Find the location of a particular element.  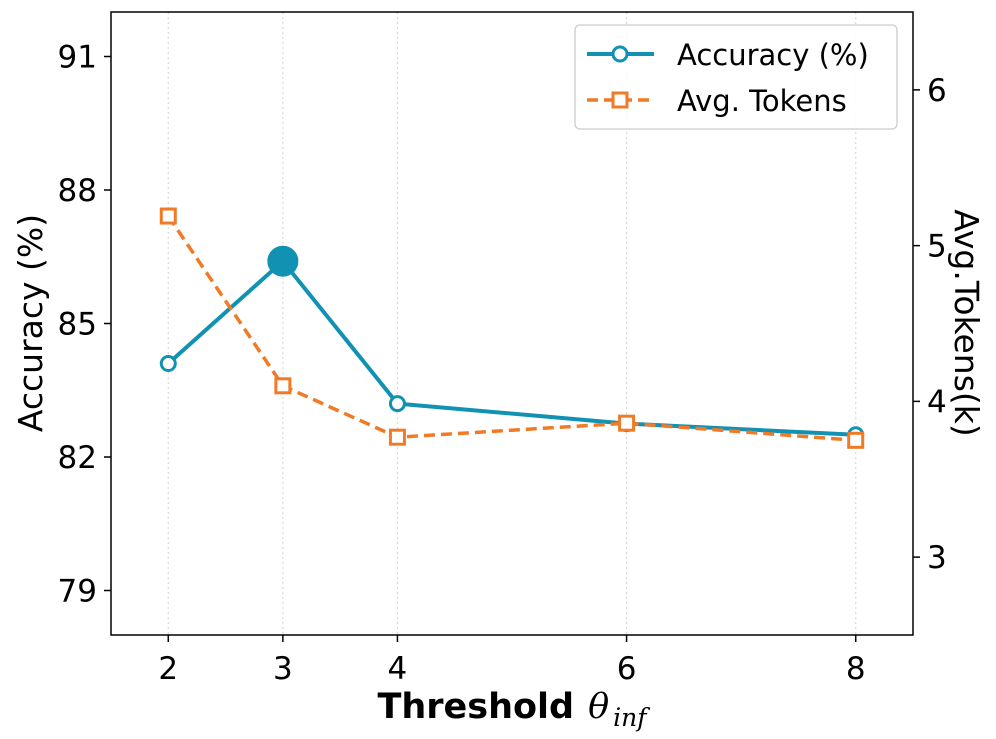

y-right-tick-label: 4 is located at coordinates (937, 402).